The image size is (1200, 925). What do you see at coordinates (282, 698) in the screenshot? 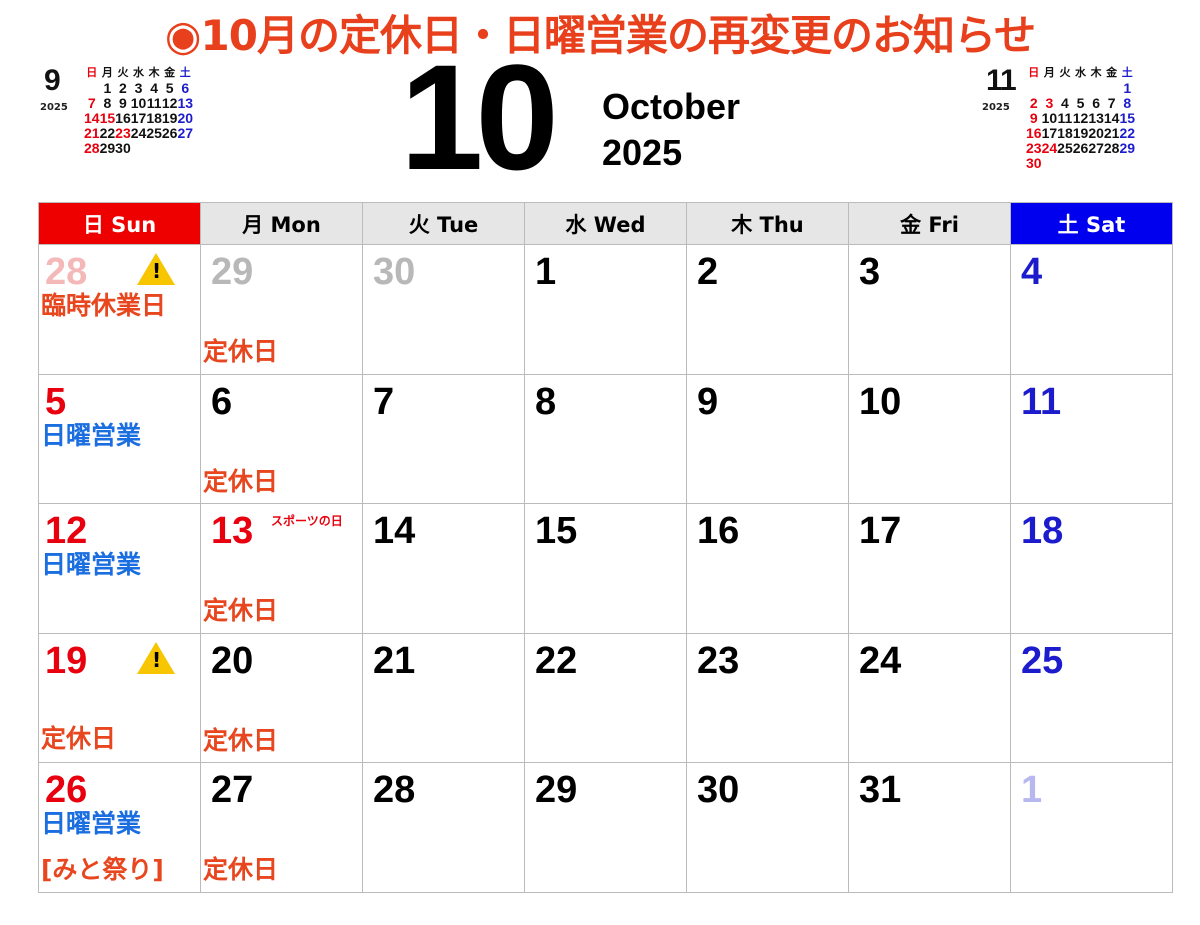
I see `day-cell: 20 定休日` at bounding box center [282, 698].